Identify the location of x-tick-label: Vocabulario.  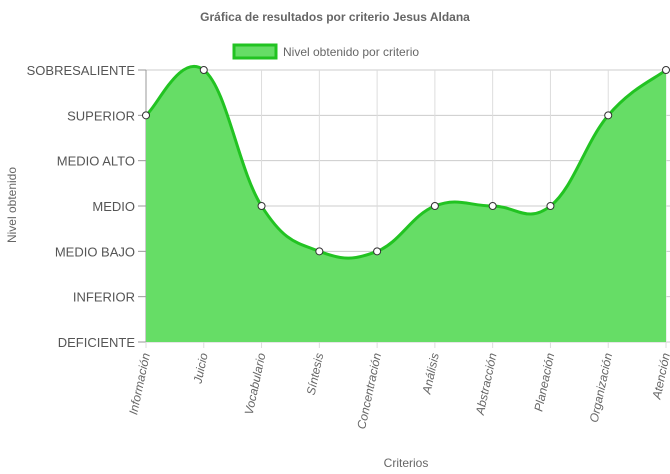
(255, 383).